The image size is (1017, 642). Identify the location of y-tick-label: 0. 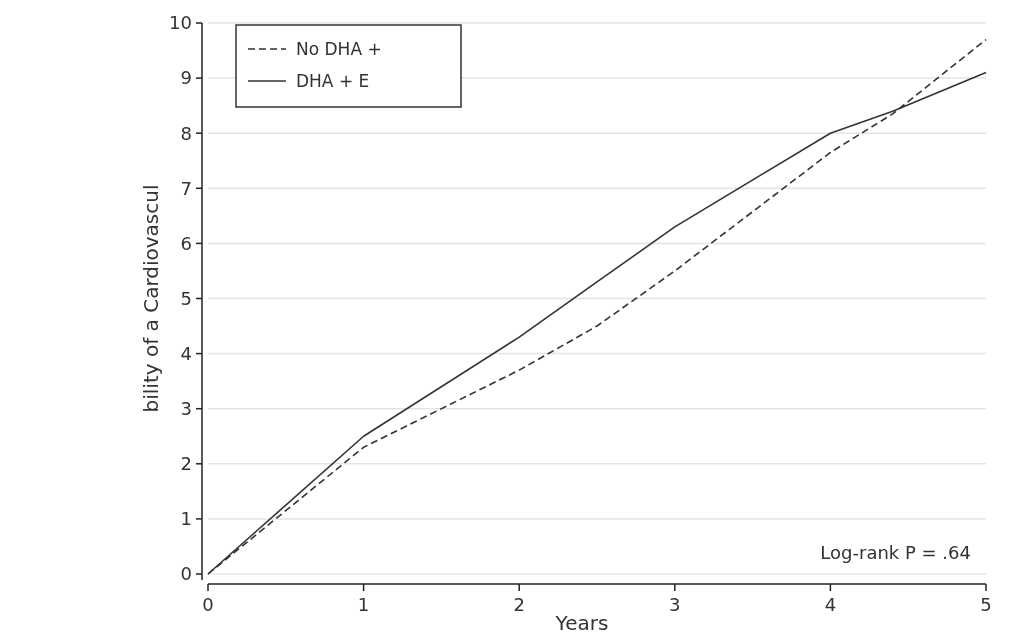
(186, 574).